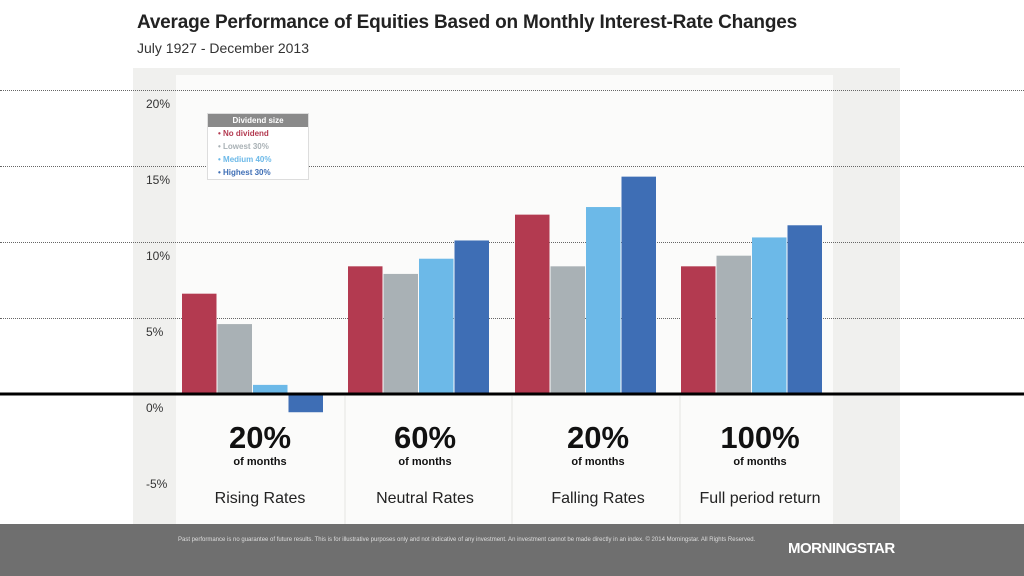 Image resolution: width=1024 pixels, height=576 pixels. Describe the element at coordinates (247, 159) in the screenshot. I see `legend-label: Medium 40%` at that location.